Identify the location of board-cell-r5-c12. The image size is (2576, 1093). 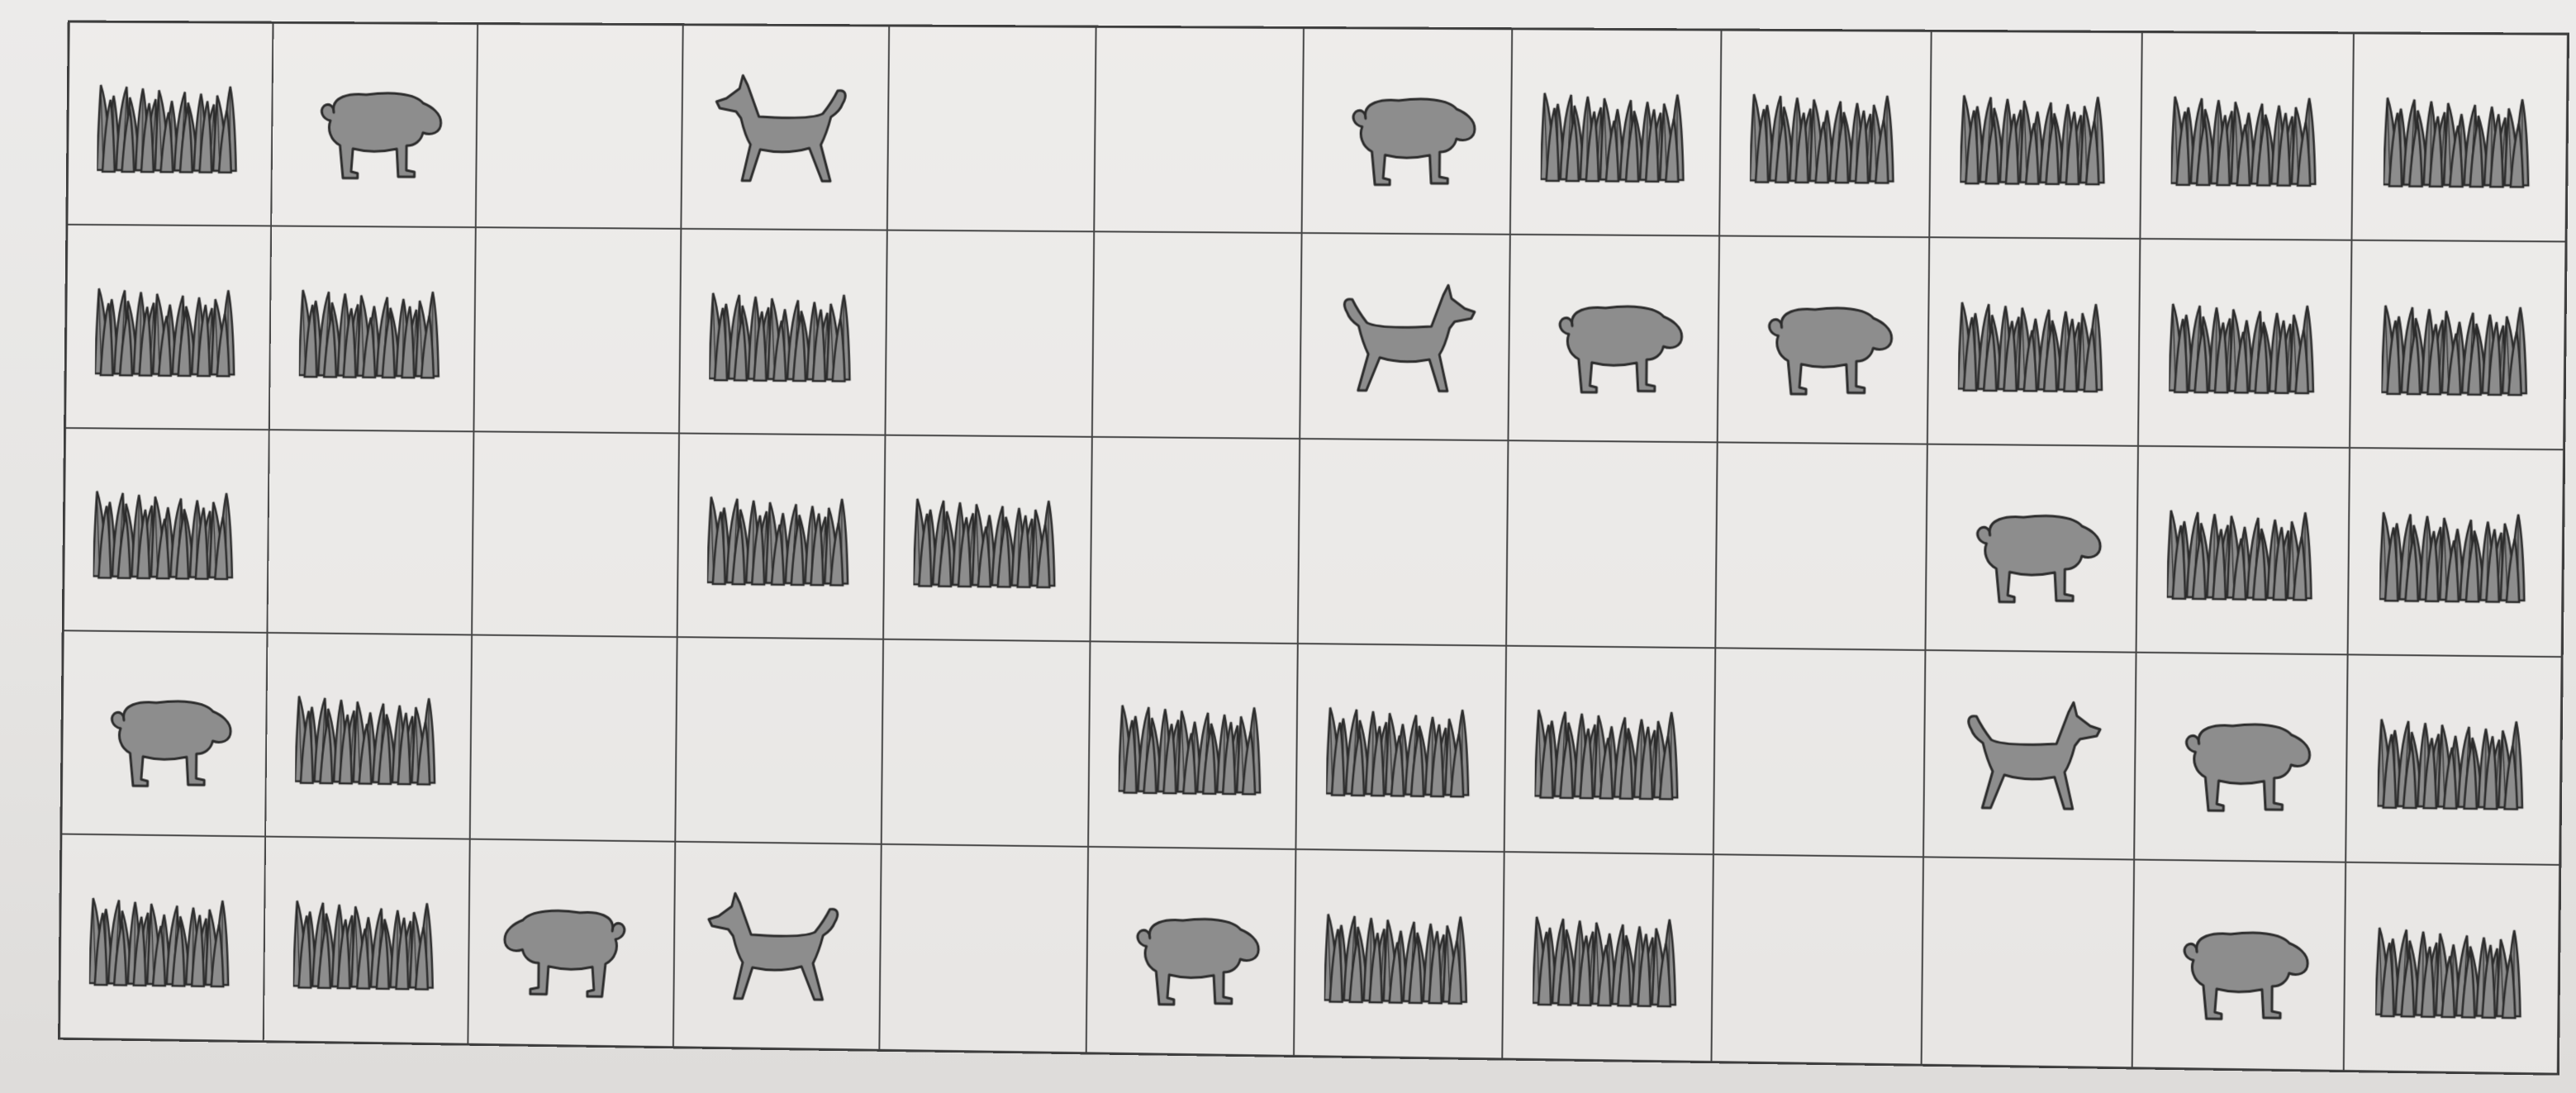
(2451, 968).